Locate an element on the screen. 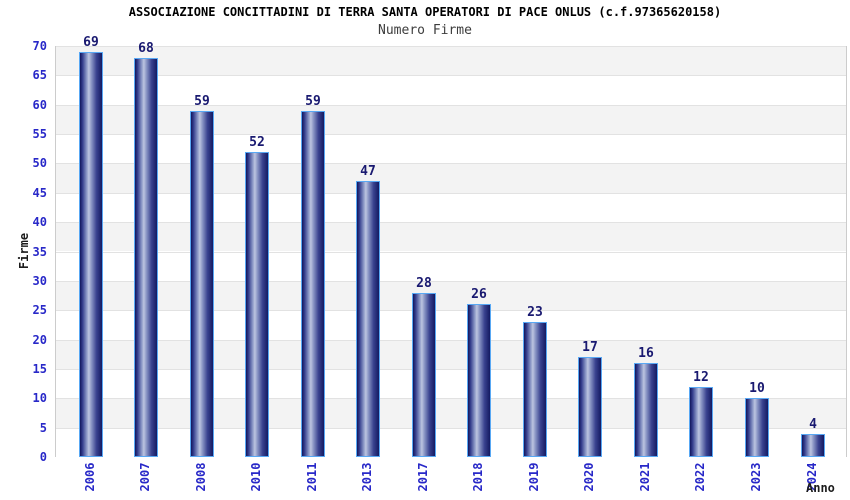  y-tick-label: 50 is located at coordinates (39, 163).